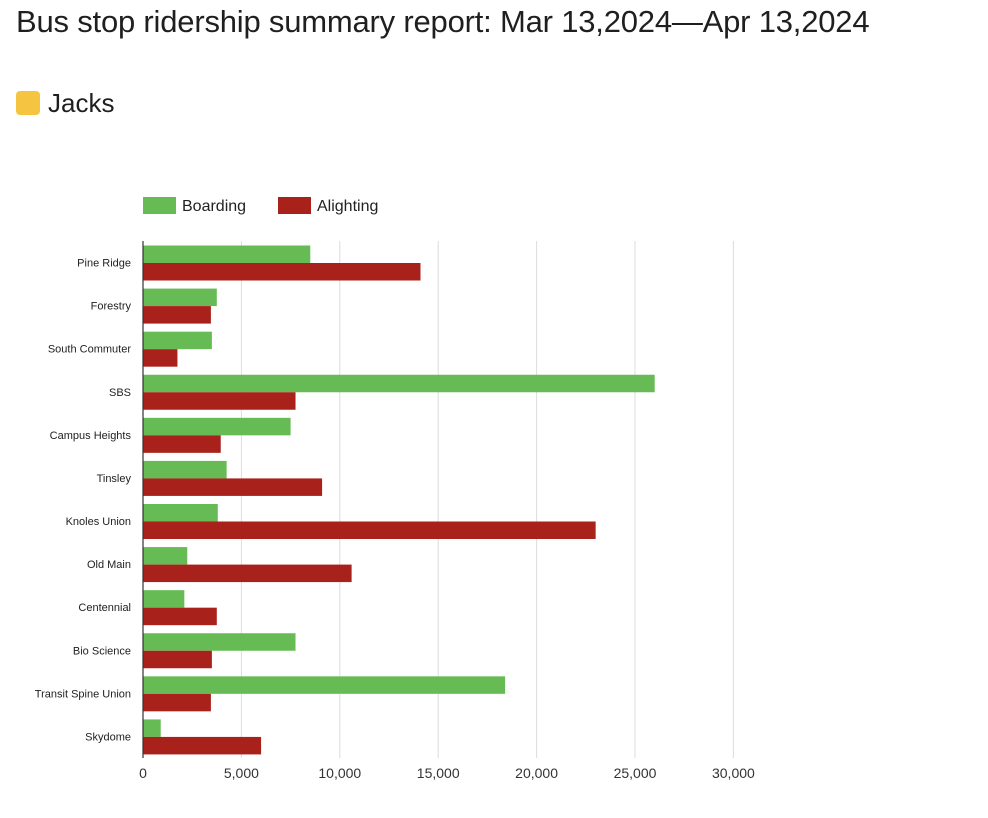  I want to click on x-tick-label: 30,000, so click(733, 773).